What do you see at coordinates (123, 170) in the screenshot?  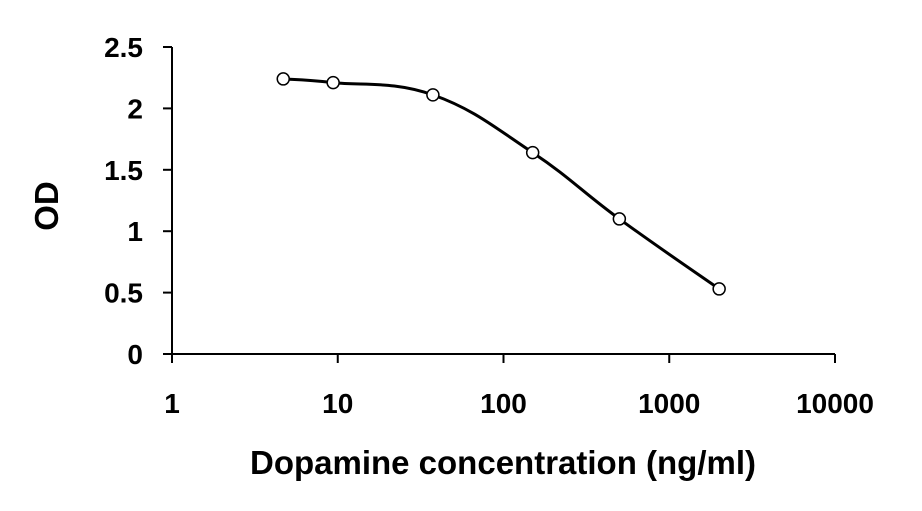 I see `y-tick-label: 1.5` at bounding box center [123, 170].